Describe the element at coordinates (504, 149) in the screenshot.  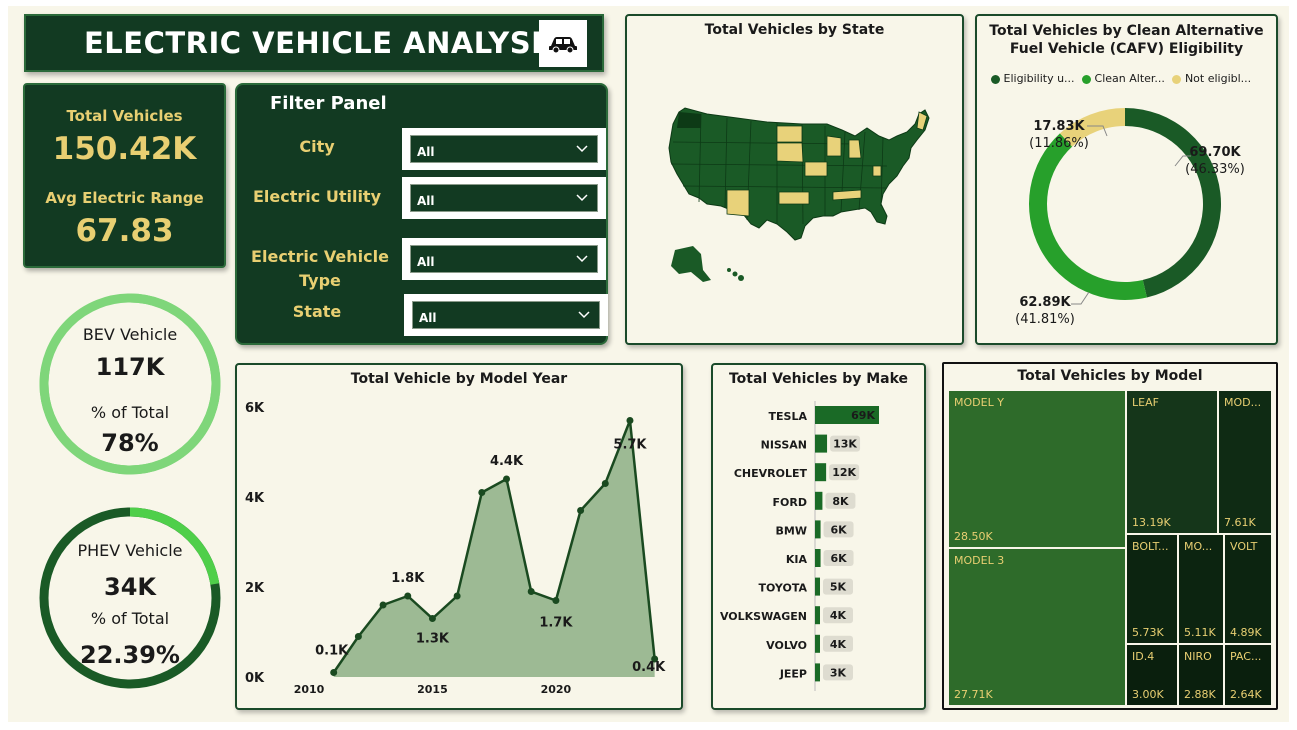
I see `city-dropdown: All` at that location.